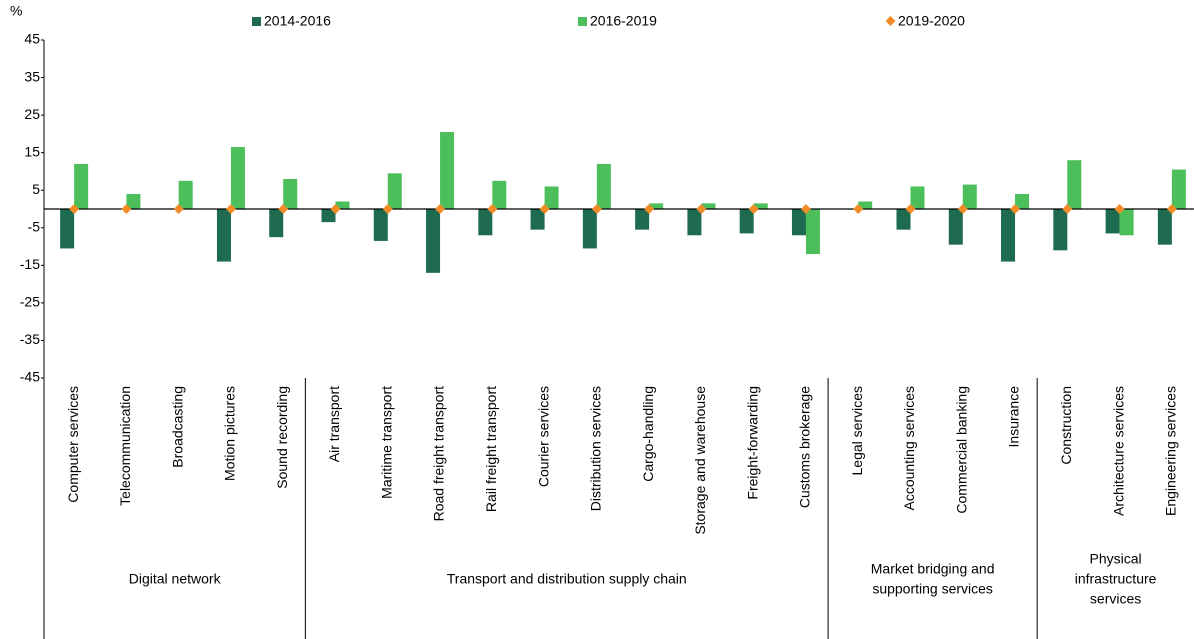  What do you see at coordinates (30, 377) in the screenshot?
I see `y-tick-label: -45` at bounding box center [30, 377].